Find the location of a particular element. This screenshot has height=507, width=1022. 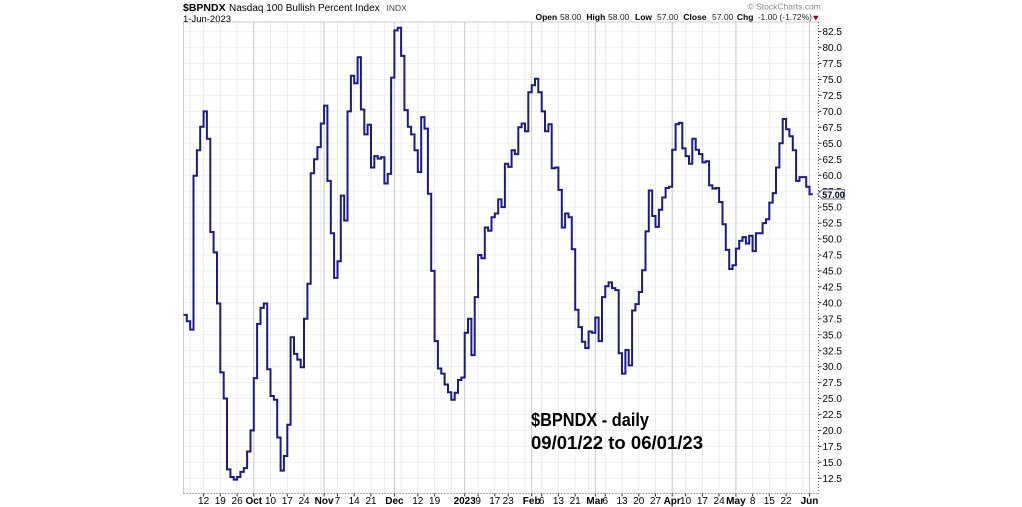

svg-text: 55.0 is located at coordinates (833, 208).